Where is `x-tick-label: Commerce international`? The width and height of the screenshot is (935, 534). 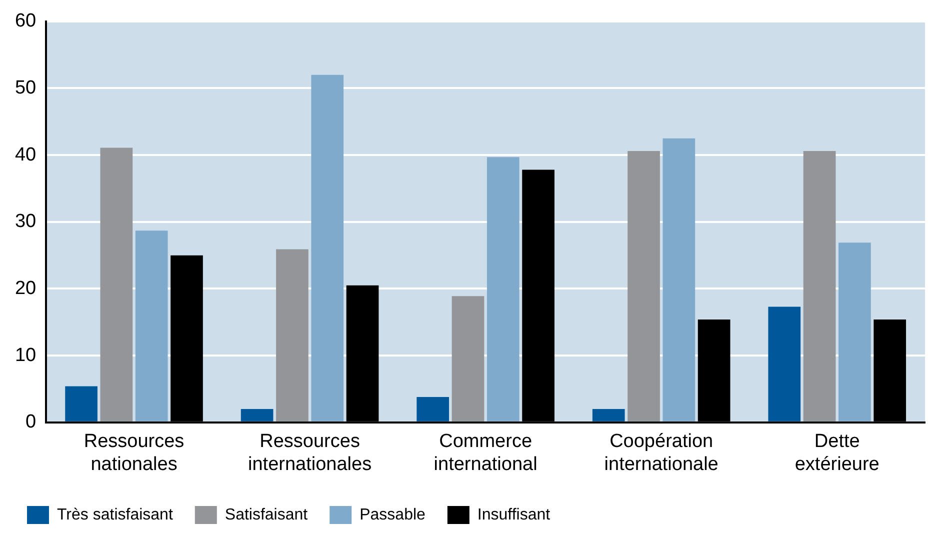 x-tick-label: Commerce international is located at coordinates (486, 453).